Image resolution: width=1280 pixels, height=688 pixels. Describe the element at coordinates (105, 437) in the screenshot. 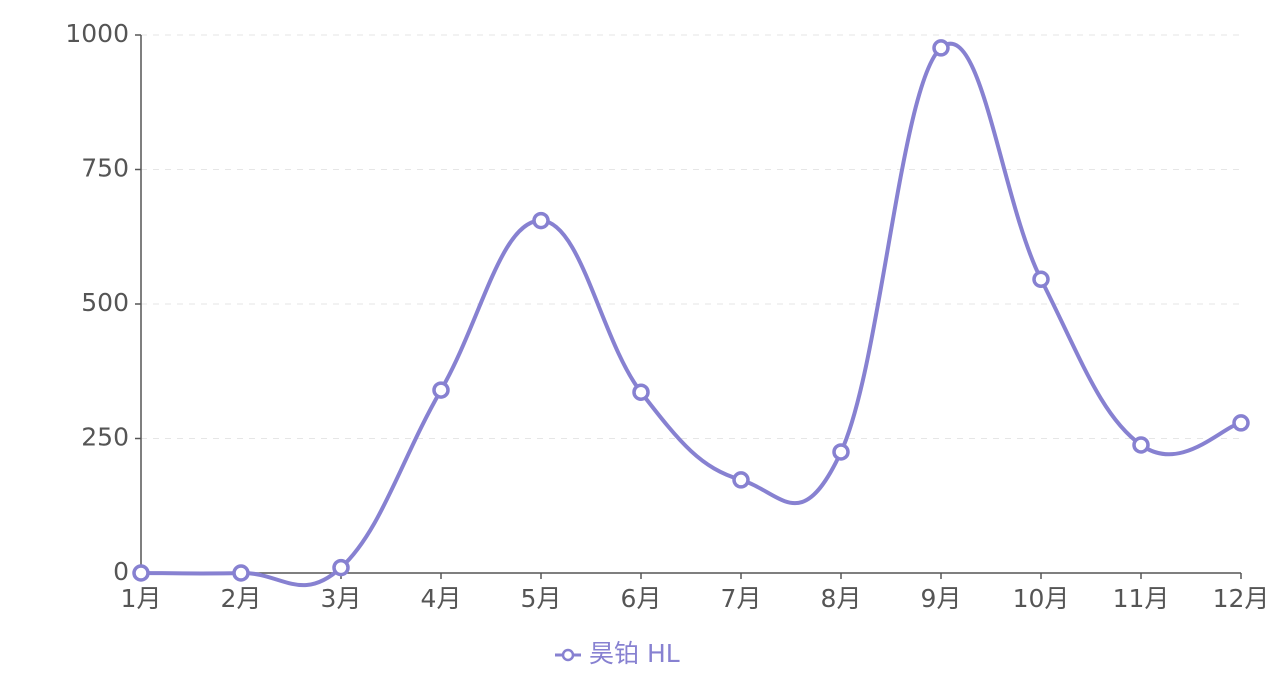

I see `y-tick-label: 250` at that location.